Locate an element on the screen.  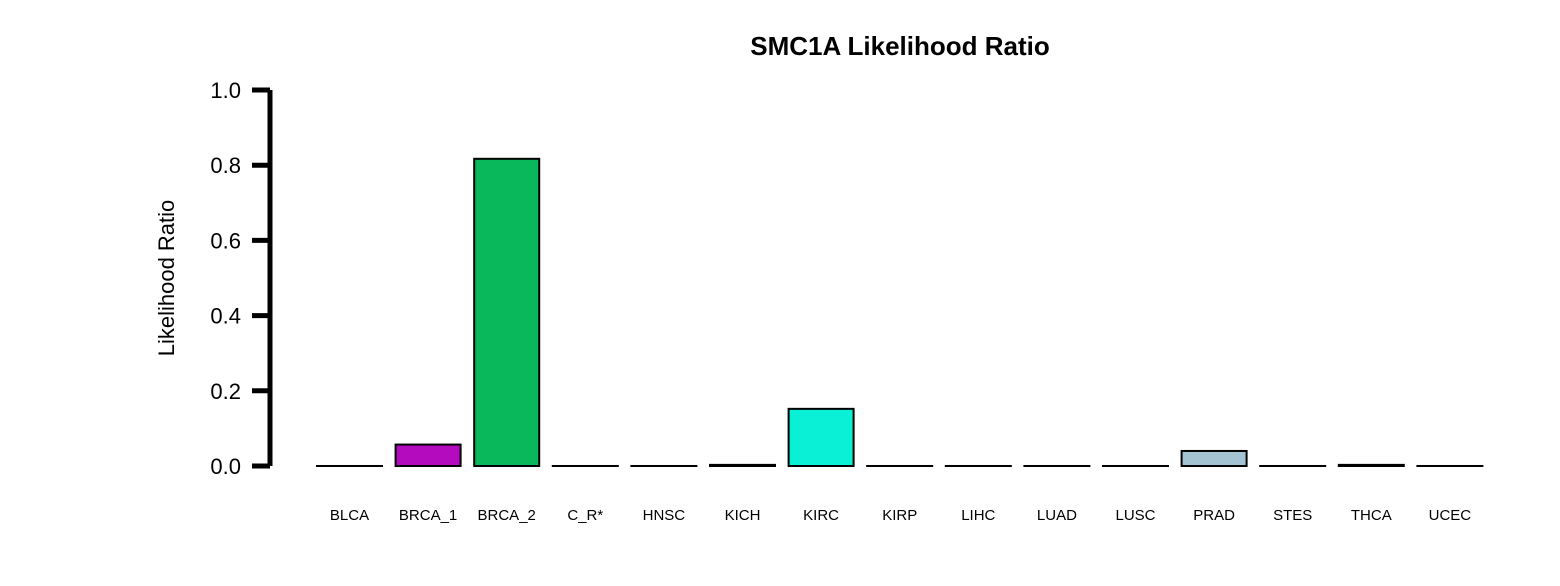
x-tick-label: STES is located at coordinates (1292, 515).